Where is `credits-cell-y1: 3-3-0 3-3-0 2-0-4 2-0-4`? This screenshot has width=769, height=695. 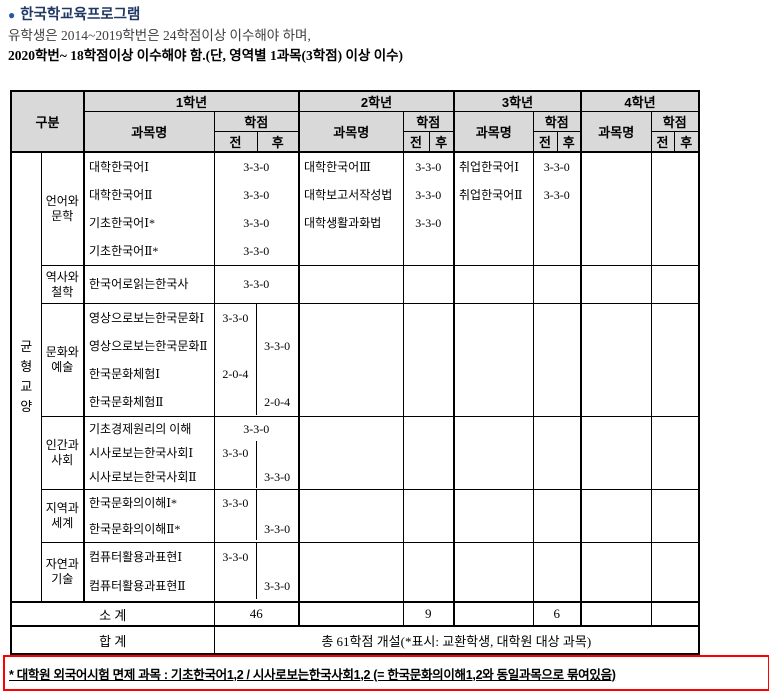
credits-cell-y1: 3-3-0 3-3-0 2-0-4 2-0-4 is located at coordinates (256, 360).